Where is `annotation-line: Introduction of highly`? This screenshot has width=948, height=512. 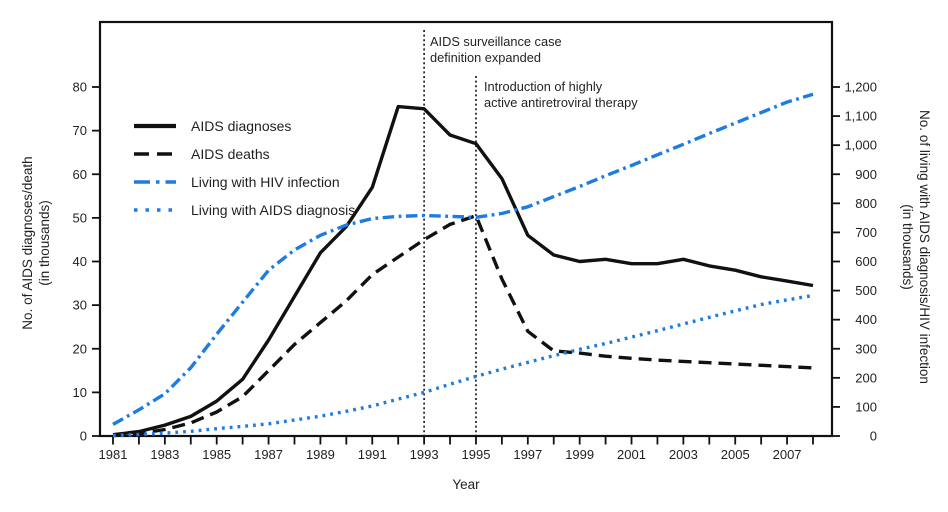 annotation-line: Introduction of highly is located at coordinates (543, 86).